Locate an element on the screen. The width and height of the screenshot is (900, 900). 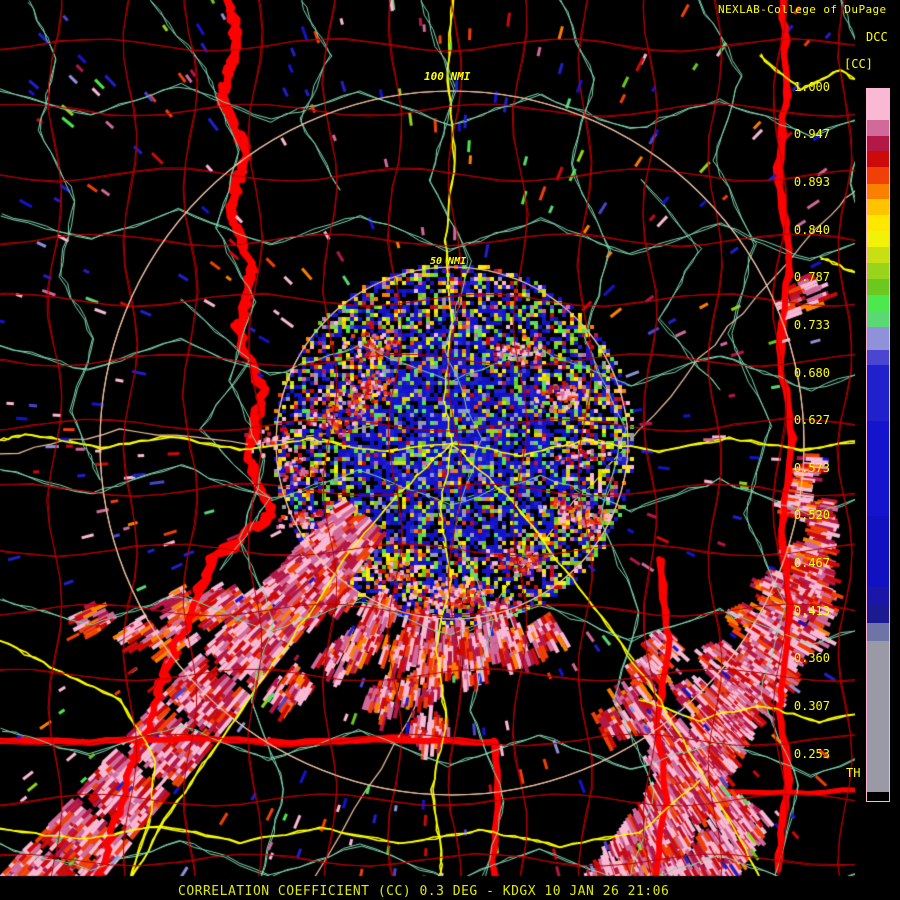
colorbar-tick-label: 0.253 is located at coordinates (811, 753).